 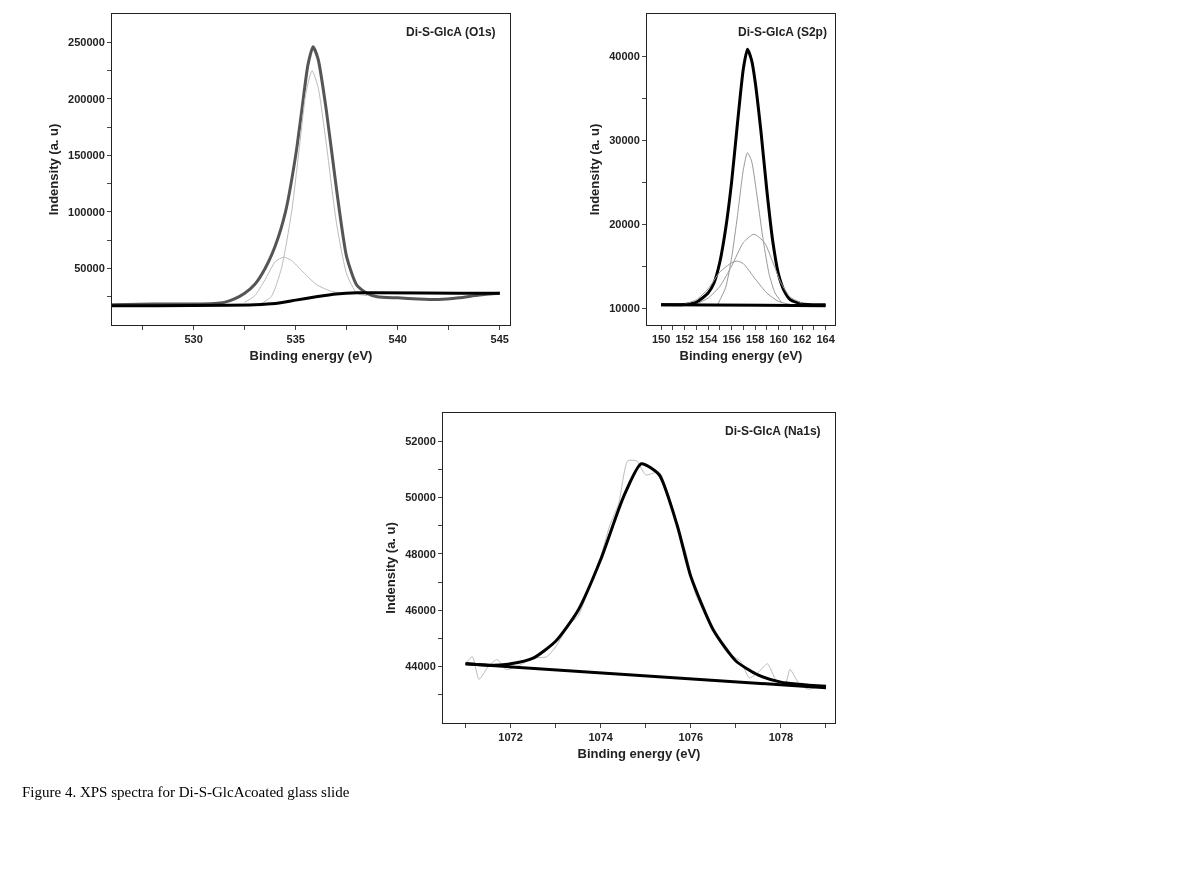 What do you see at coordinates (624, 223) in the screenshot?
I see `y-tick-label: 20000` at bounding box center [624, 223].